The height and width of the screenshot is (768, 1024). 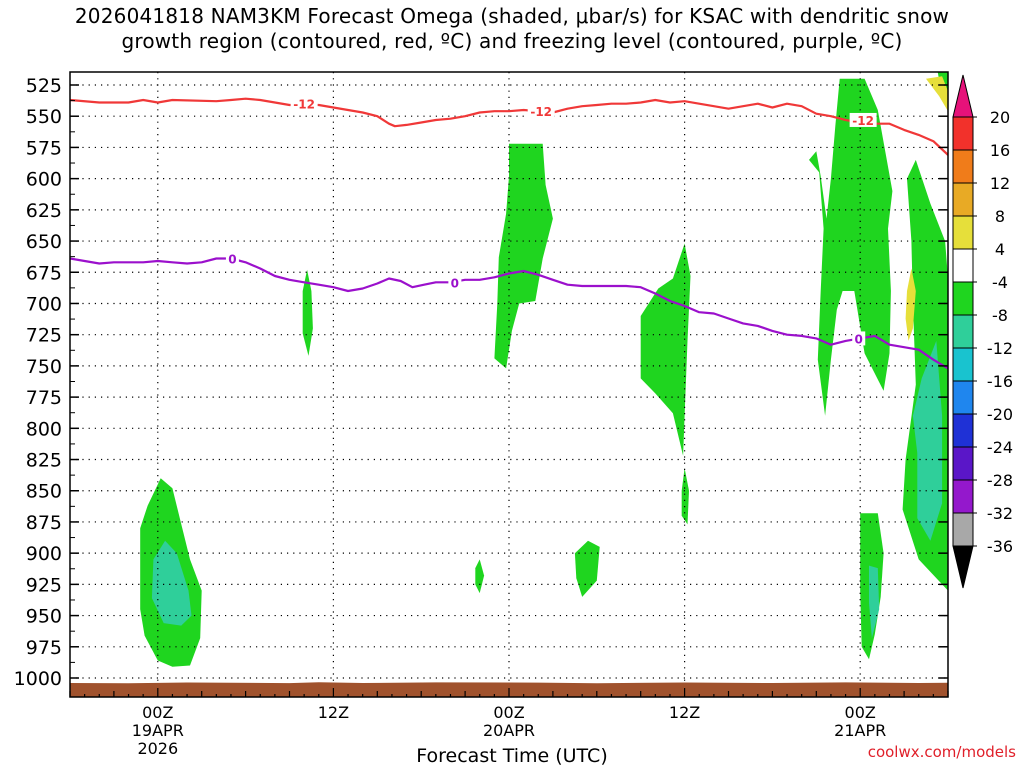 I want to click on x-axis-title: Forecast Time (UTC), so click(x=512, y=756).